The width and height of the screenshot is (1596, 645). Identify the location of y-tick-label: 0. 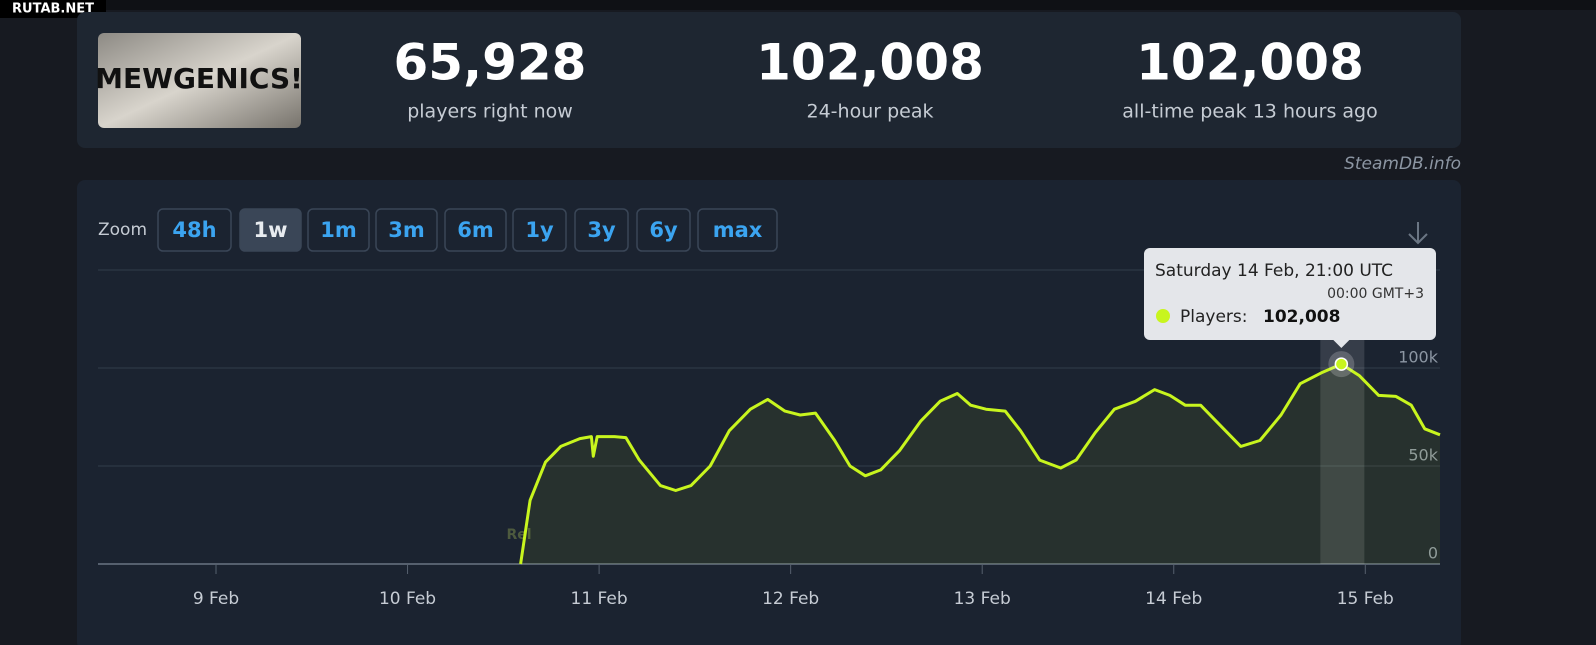
(1433, 553).